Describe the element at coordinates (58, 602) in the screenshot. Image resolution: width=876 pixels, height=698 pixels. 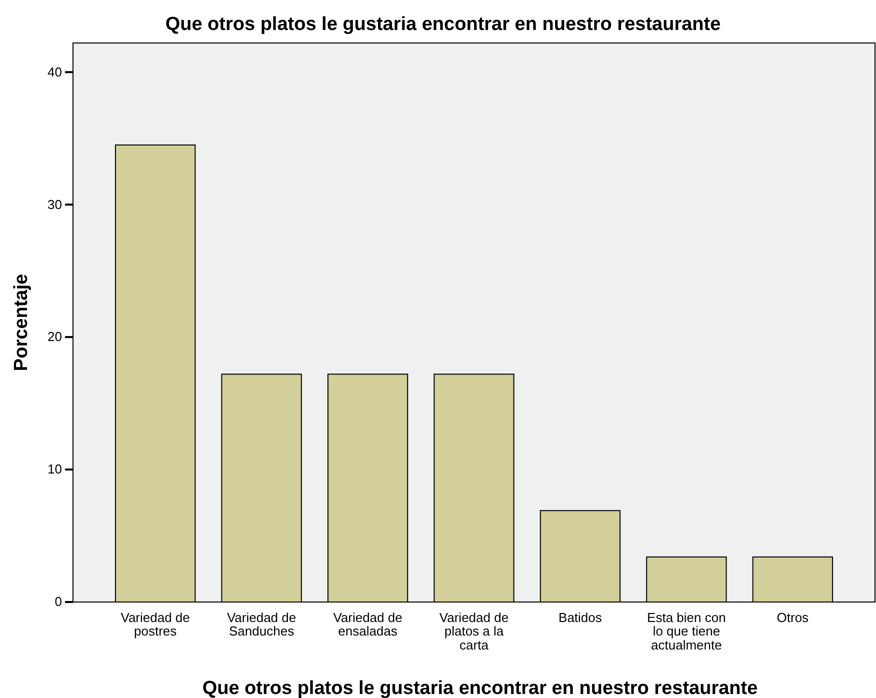
I see `y-tick-label: 0` at that location.